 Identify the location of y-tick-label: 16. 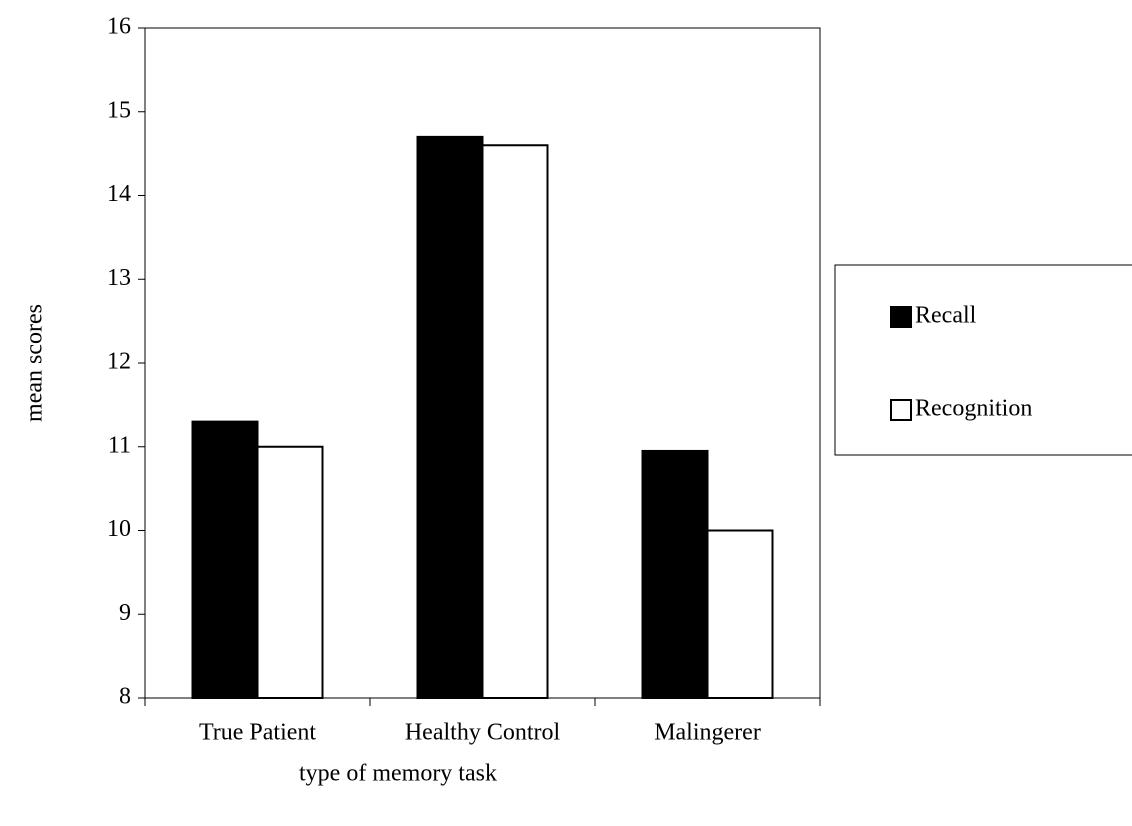
(119, 27).